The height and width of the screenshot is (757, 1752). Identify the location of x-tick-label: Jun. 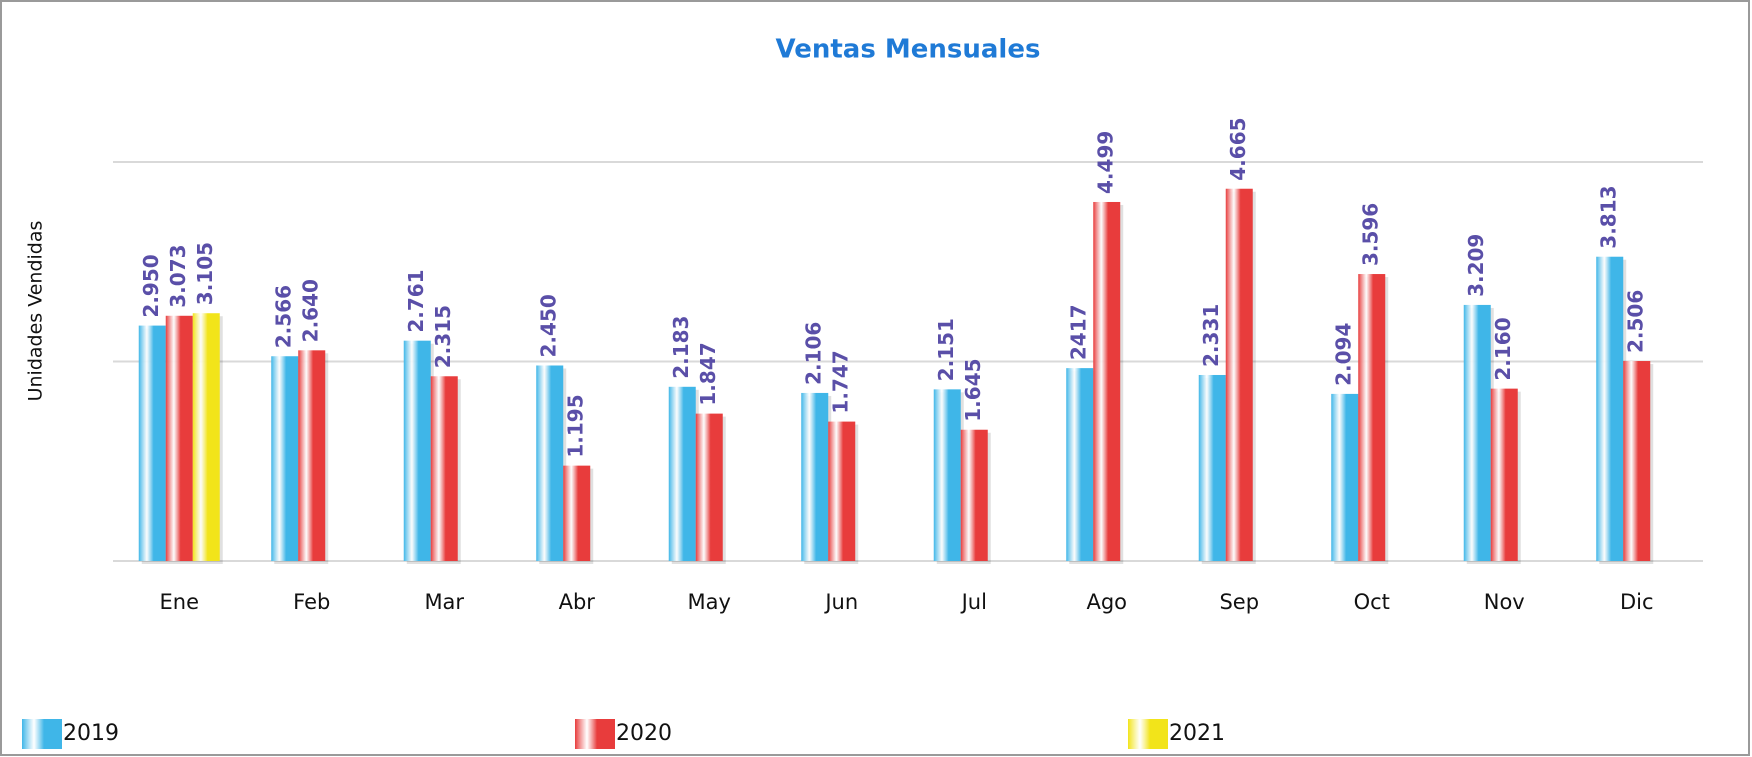
(840, 602).